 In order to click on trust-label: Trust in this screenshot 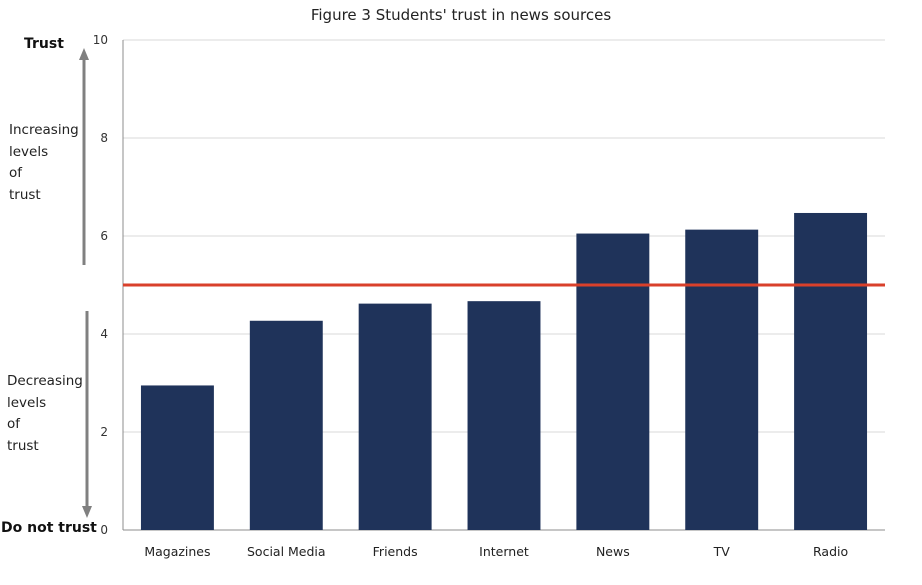, I will do `click(44, 44)`.